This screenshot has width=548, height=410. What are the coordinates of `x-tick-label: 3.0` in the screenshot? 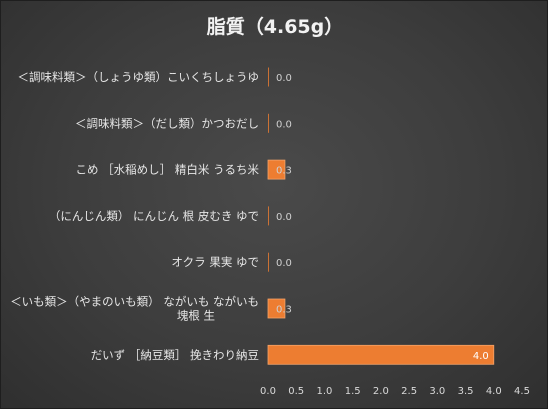 It's located at (437, 391).